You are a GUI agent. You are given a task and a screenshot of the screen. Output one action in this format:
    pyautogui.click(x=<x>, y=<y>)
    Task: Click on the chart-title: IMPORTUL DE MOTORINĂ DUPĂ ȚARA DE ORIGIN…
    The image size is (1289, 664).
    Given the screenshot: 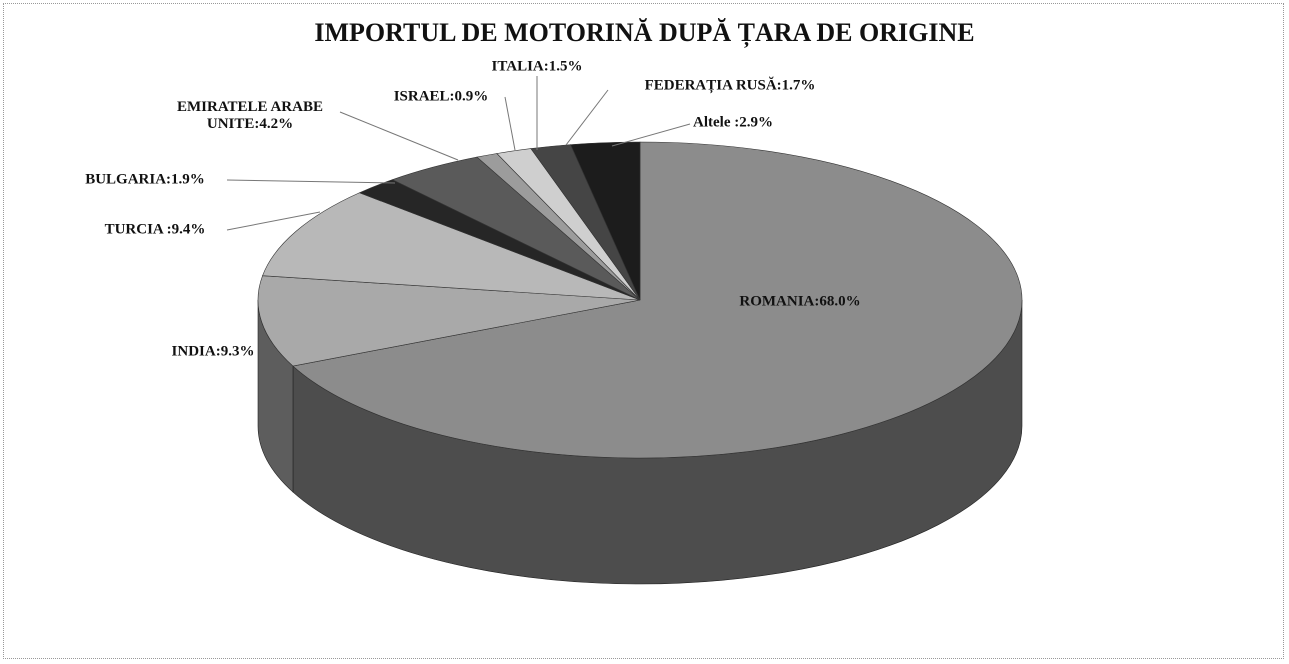 What is the action you would take?
    pyautogui.click(x=644, y=32)
    